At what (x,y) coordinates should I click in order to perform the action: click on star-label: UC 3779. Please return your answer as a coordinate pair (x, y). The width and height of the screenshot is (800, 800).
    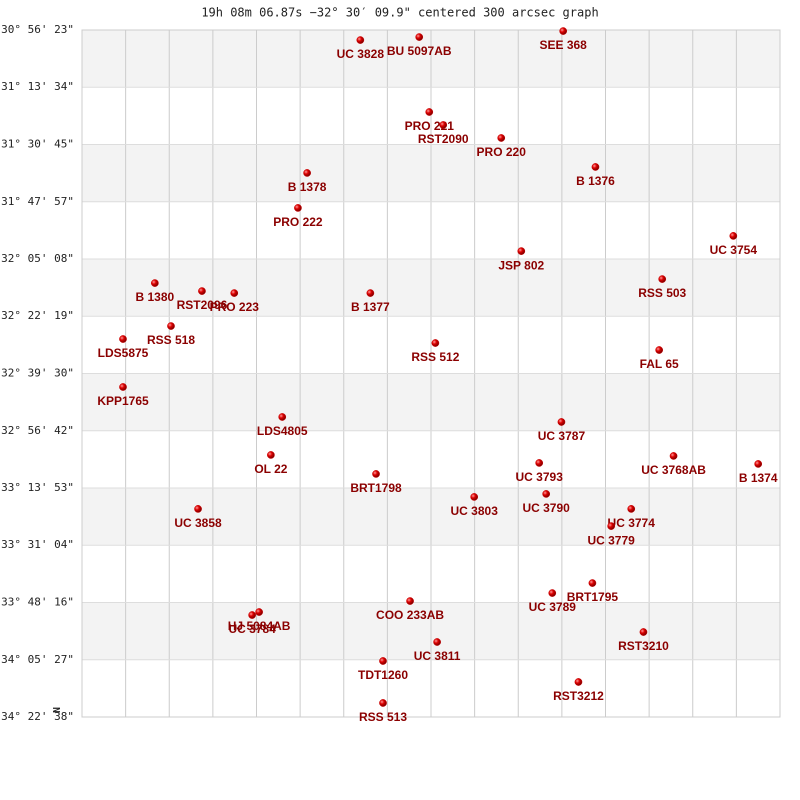
    Looking at the image, I should click on (611, 540).